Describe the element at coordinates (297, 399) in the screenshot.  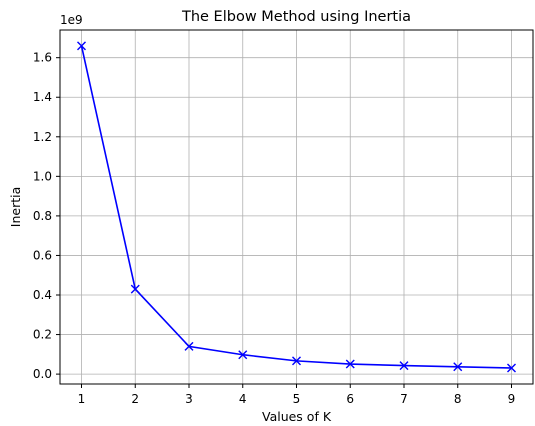
I see `x-tick-label: 5` at that location.